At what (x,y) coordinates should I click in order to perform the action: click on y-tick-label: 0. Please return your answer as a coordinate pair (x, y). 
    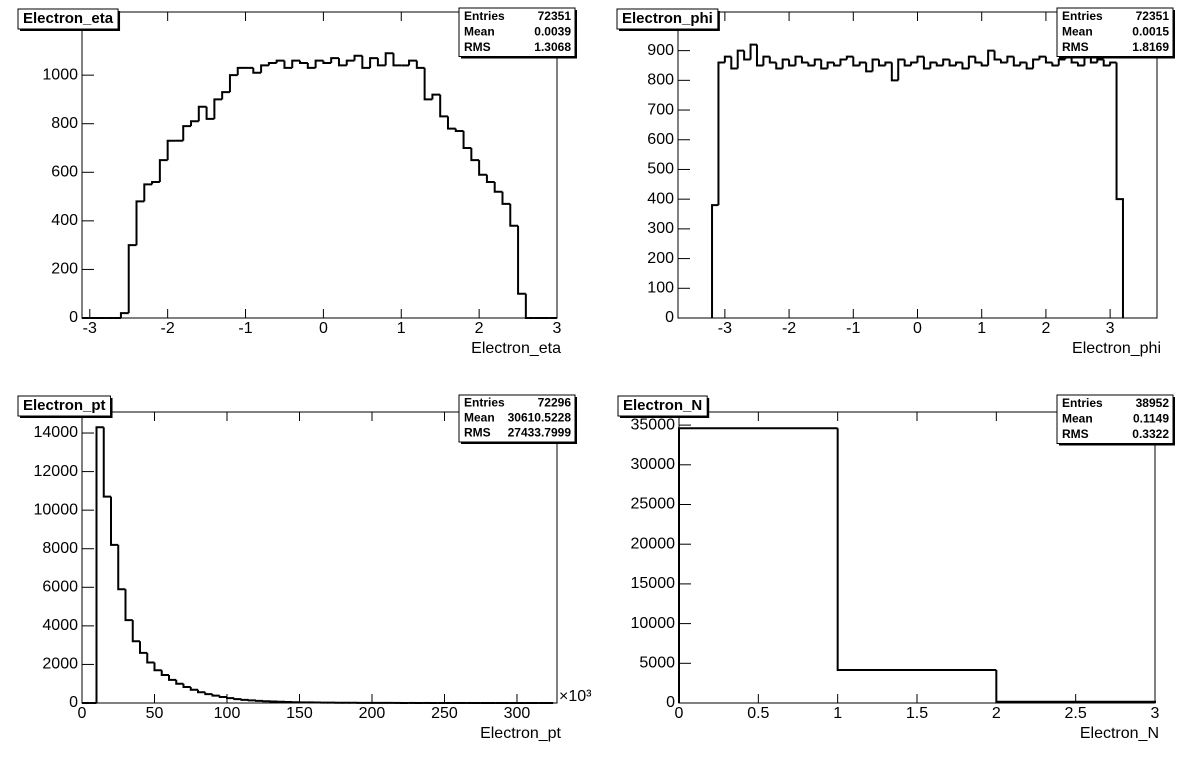
    Looking at the image, I should click on (670, 702).